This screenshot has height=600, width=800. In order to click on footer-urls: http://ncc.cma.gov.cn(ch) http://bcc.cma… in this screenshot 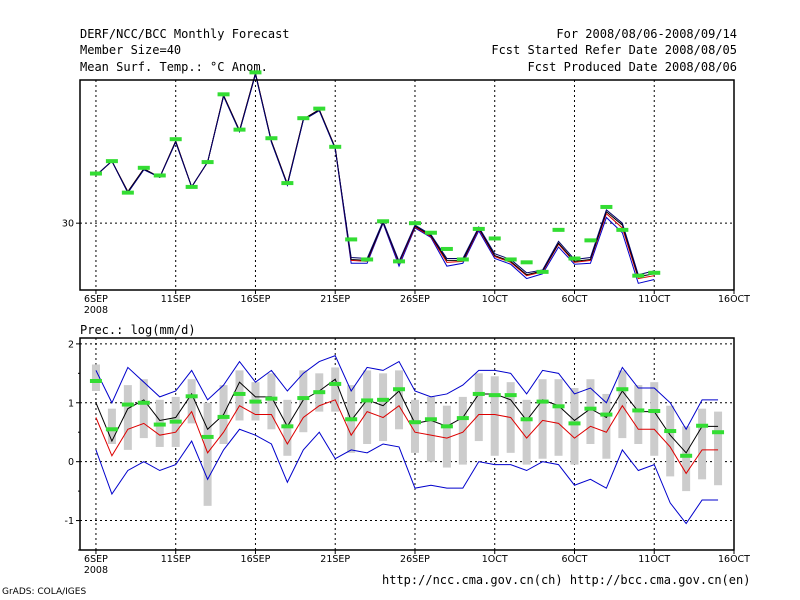, I will do `click(566, 580)`.